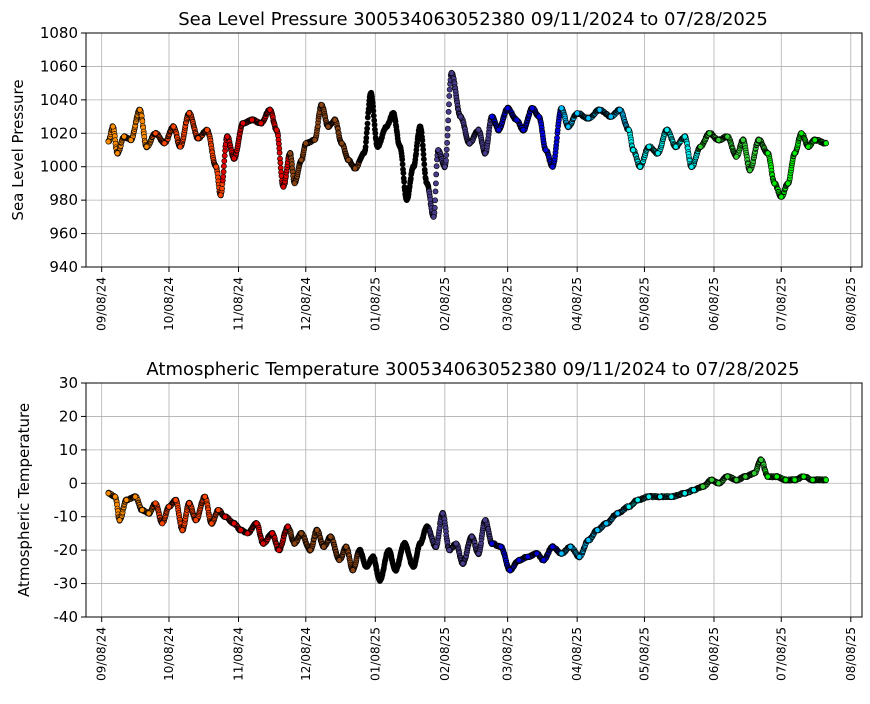 The image size is (870, 704). I want to click on y-tick-label: 30, so click(68, 383).